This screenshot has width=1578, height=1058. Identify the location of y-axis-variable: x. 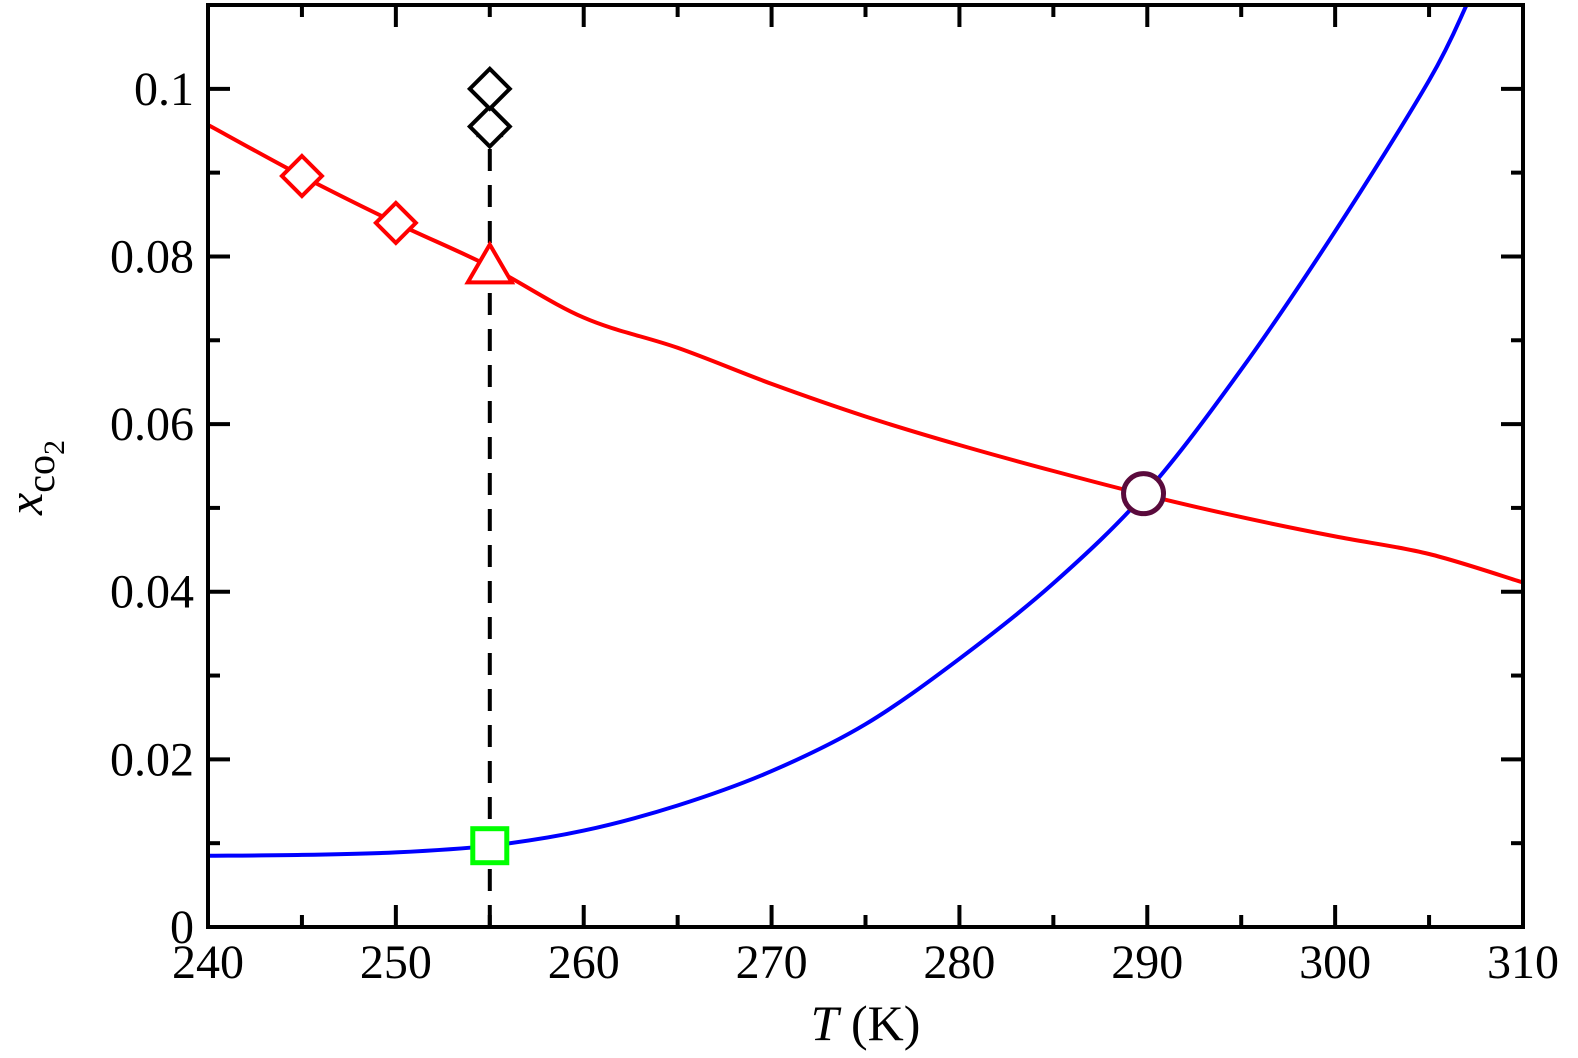
(26, 504).